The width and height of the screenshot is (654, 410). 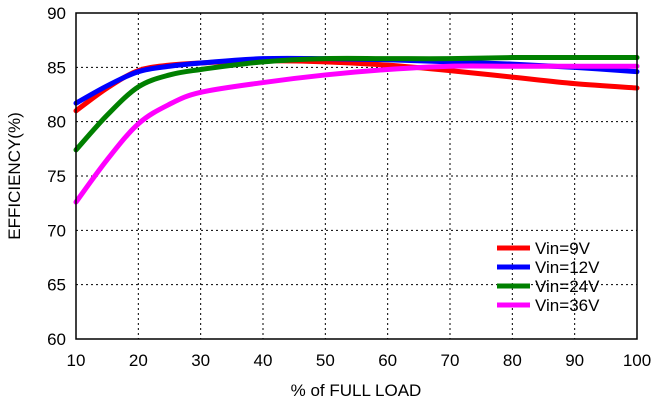 What do you see at coordinates (567, 305) in the screenshot?
I see `legend-label: Vin=36V` at bounding box center [567, 305].